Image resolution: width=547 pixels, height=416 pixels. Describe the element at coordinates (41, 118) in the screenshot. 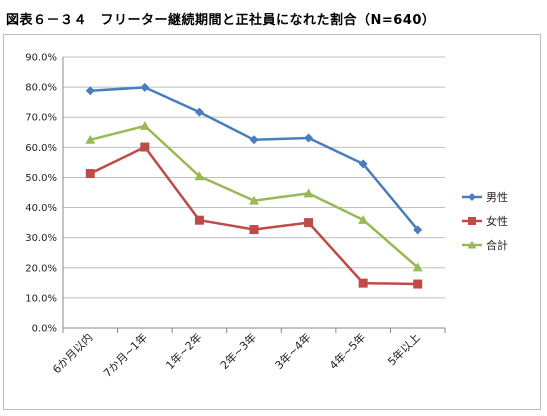

I see `y-tick-label: 70.0%` at that location.